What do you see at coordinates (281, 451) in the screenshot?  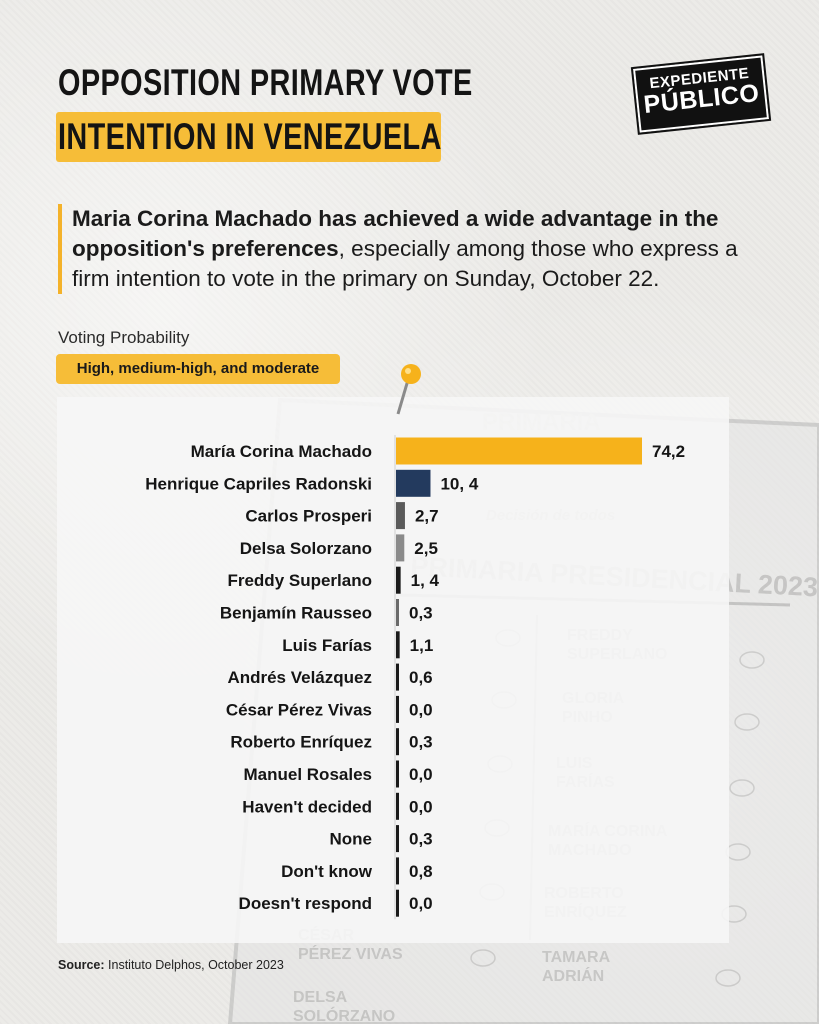 I see `category-label: María Corina Machado` at bounding box center [281, 451].